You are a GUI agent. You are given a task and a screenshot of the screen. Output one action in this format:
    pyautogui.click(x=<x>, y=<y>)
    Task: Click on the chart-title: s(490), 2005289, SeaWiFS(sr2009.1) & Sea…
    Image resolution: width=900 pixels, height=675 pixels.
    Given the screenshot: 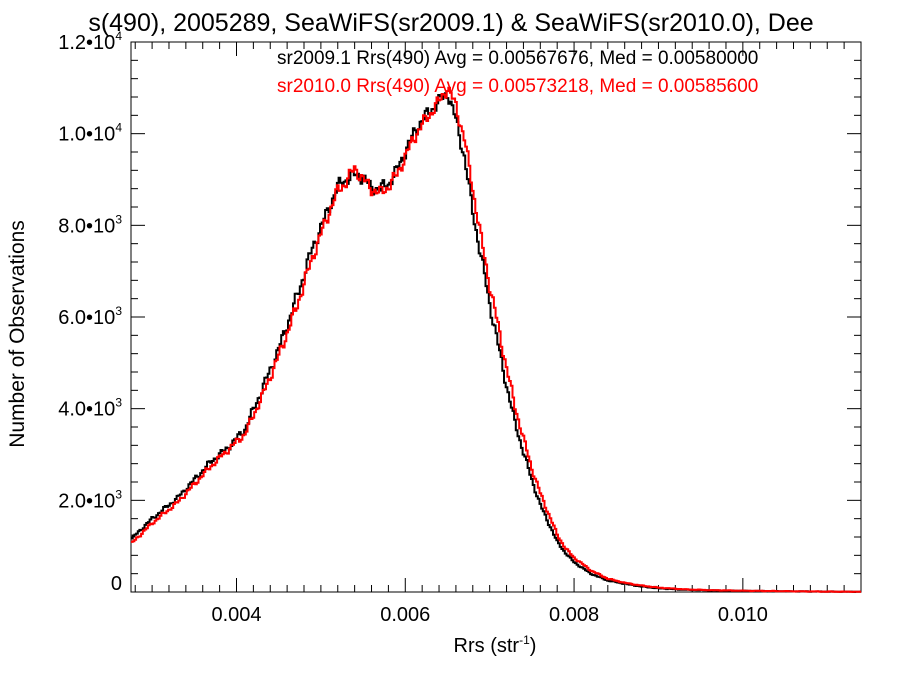 What is the action you would take?
    pyautogui.click(x=450, y=23)
    